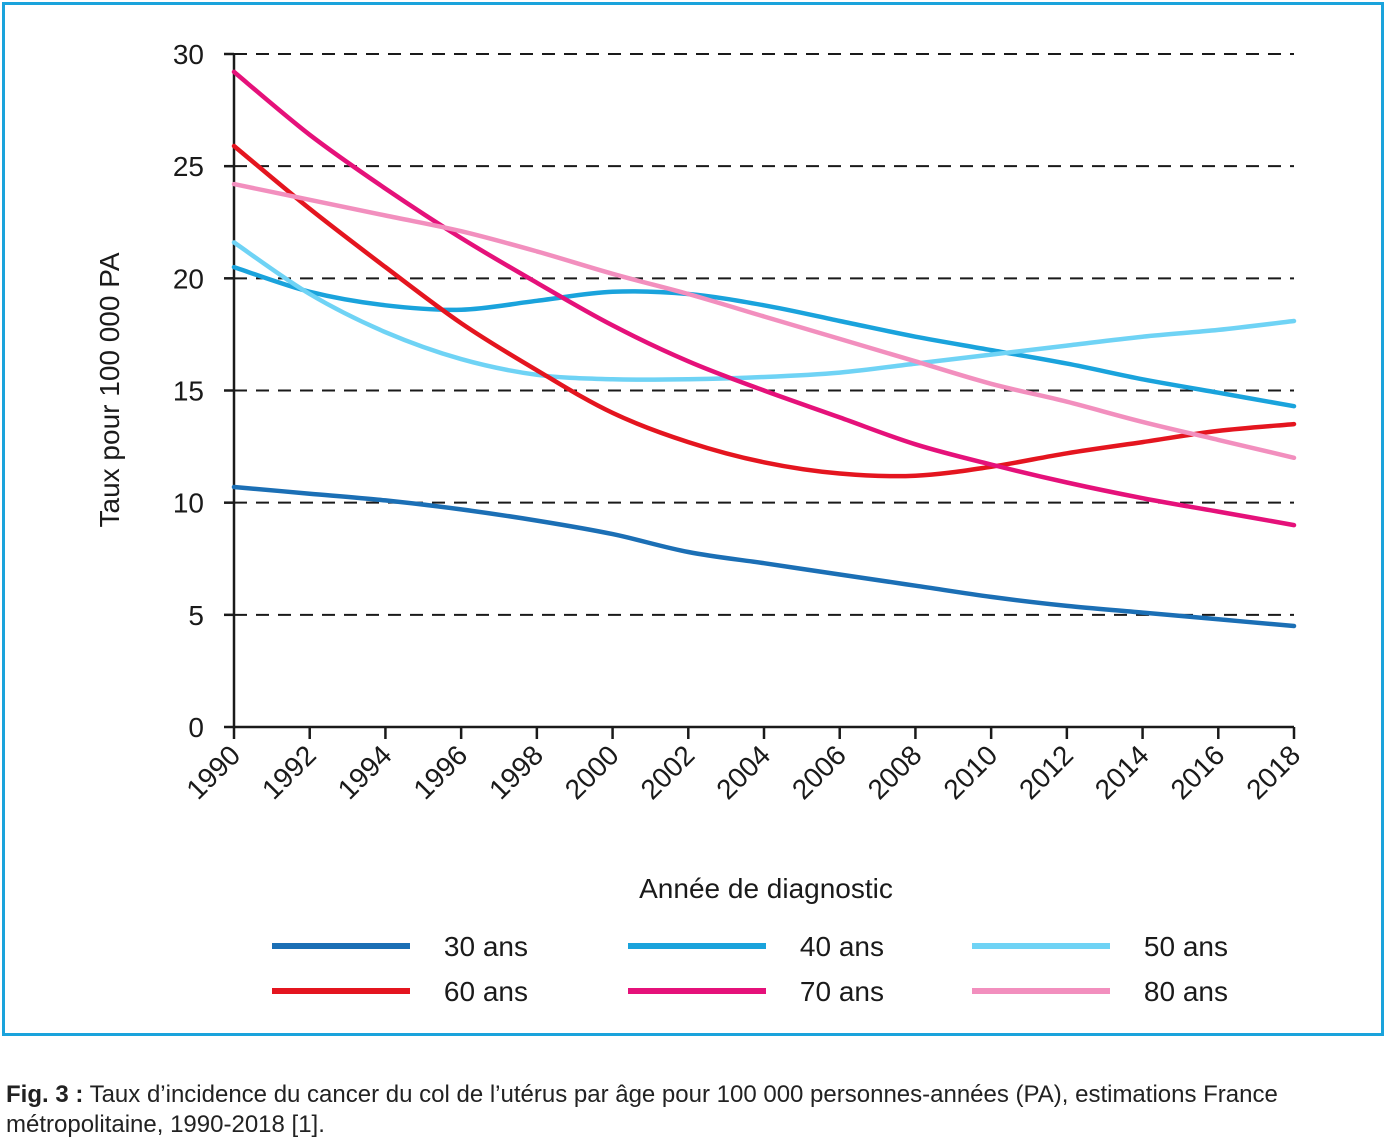  I want to click on y-tick-labels: 0 5 10 15 20 25 30, so click(203, 391).